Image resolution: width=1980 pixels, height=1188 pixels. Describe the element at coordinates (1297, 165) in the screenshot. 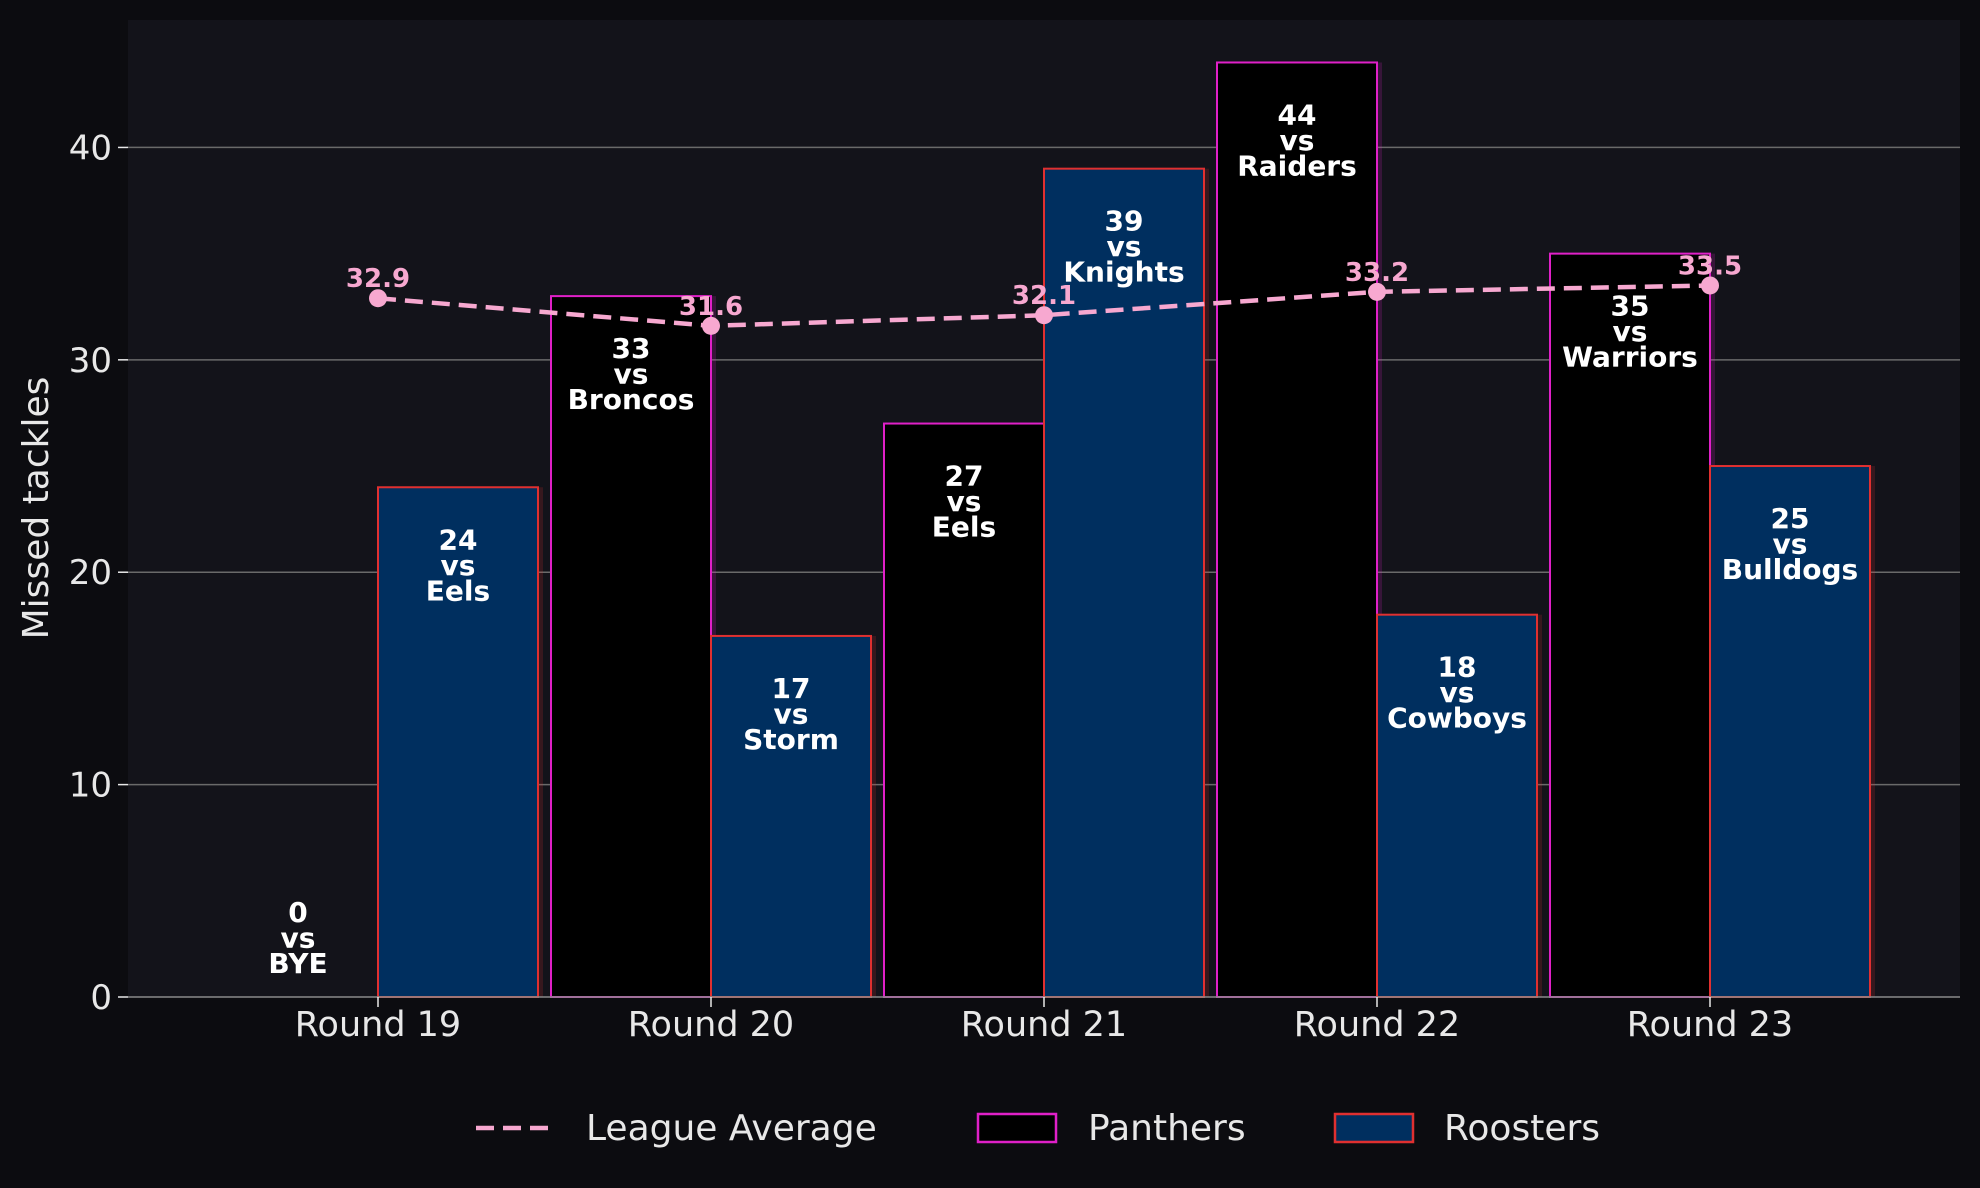

I see `panthers-bar-label: Raiders` at that location.